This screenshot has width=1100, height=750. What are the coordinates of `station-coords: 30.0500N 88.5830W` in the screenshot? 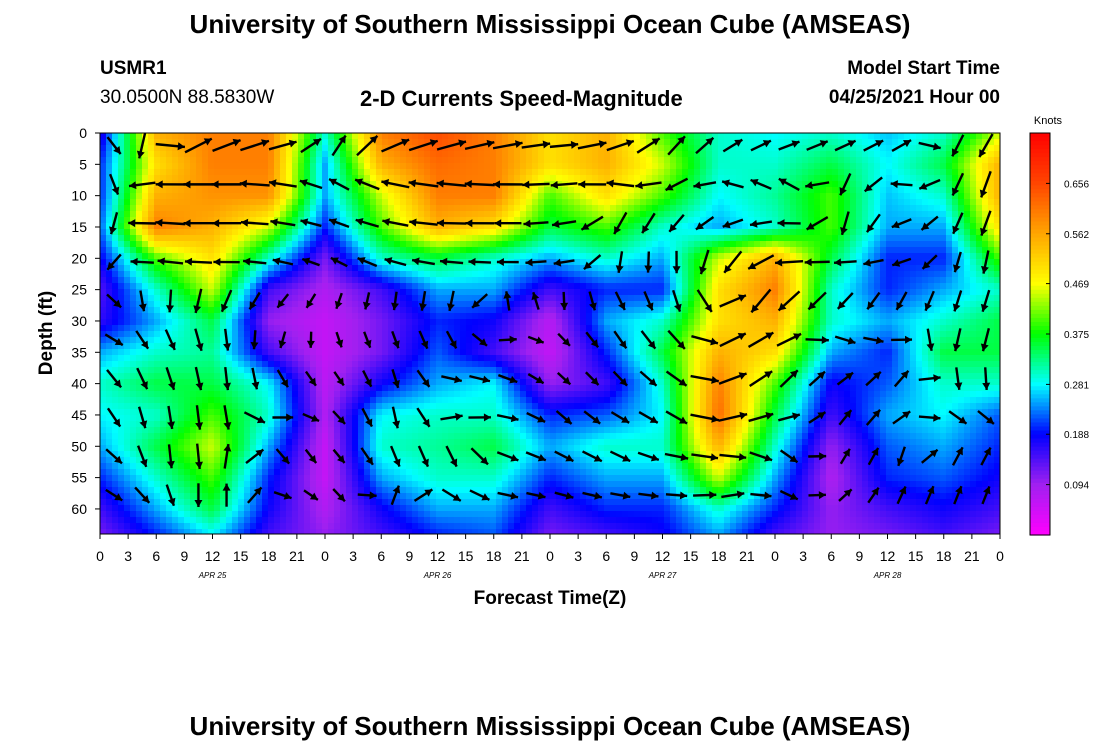 It's located at (187, 97).